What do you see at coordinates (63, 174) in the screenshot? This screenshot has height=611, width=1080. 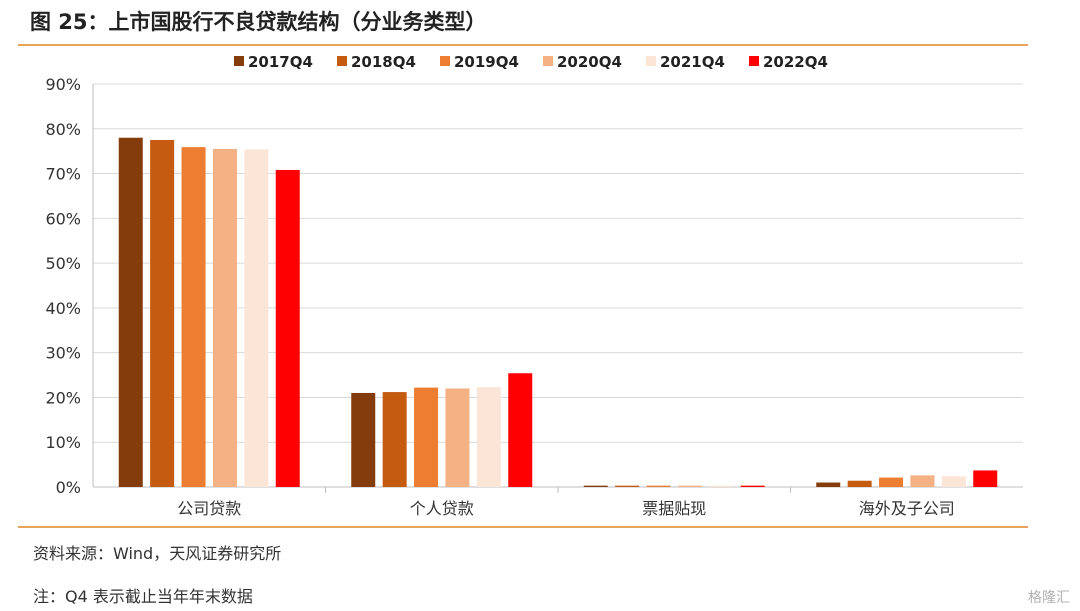 I see `y-tick-label: 70%` at bounding box center [63, 174].